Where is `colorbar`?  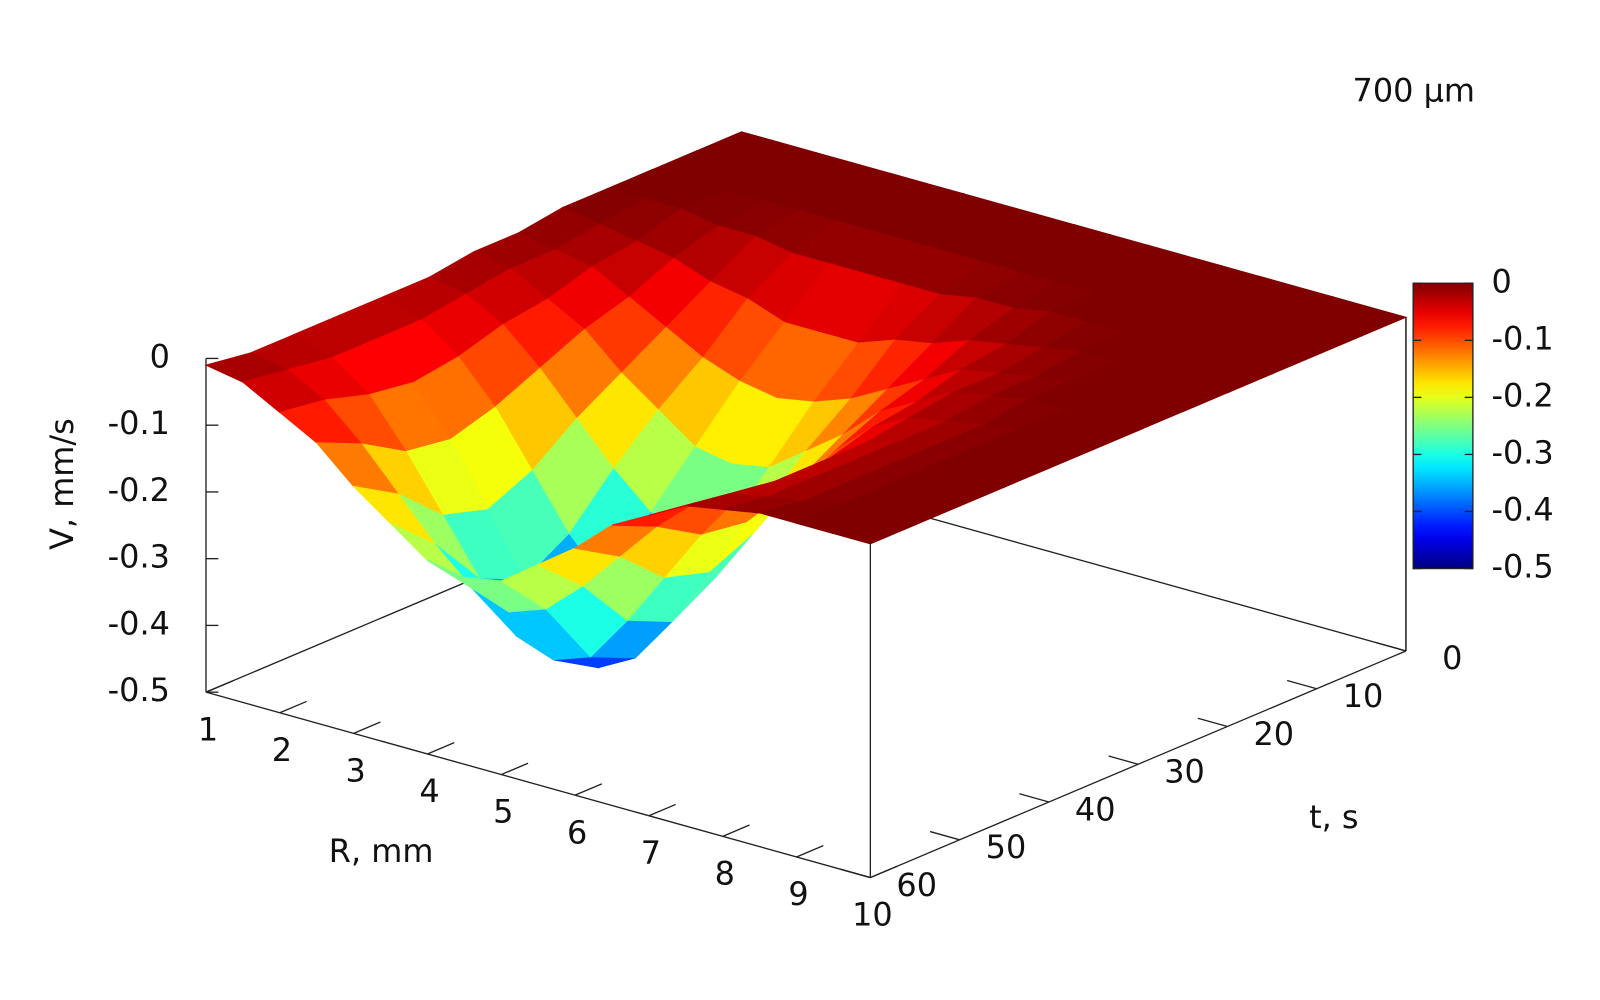 colorbar is located at coordinates (1443, 426).